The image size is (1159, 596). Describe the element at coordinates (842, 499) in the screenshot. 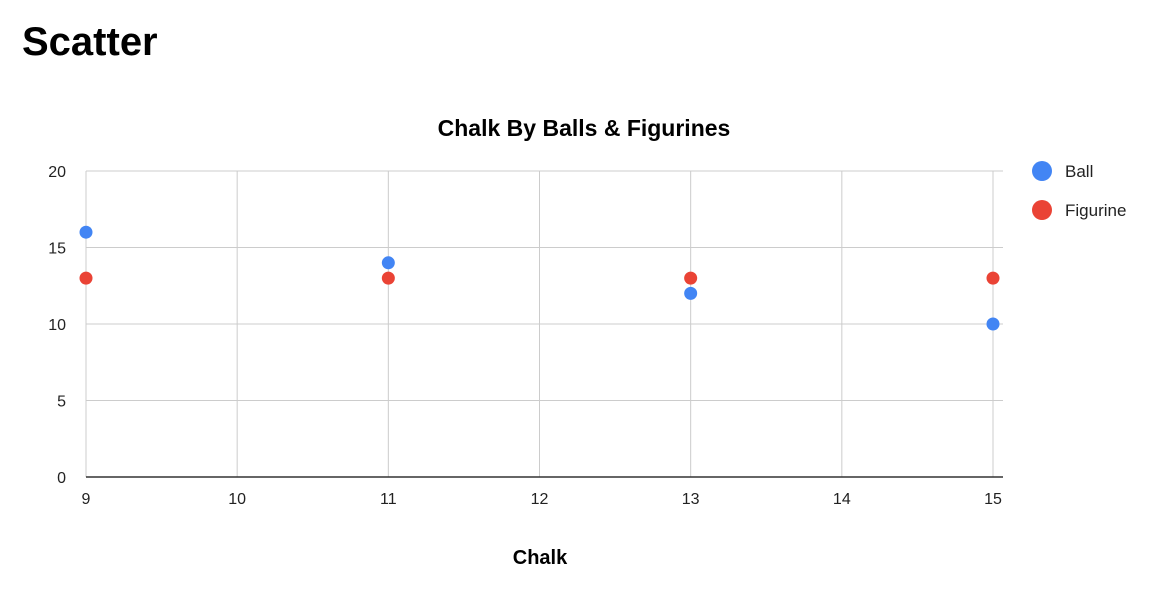

I see `x-tick-label: 14` at that location.